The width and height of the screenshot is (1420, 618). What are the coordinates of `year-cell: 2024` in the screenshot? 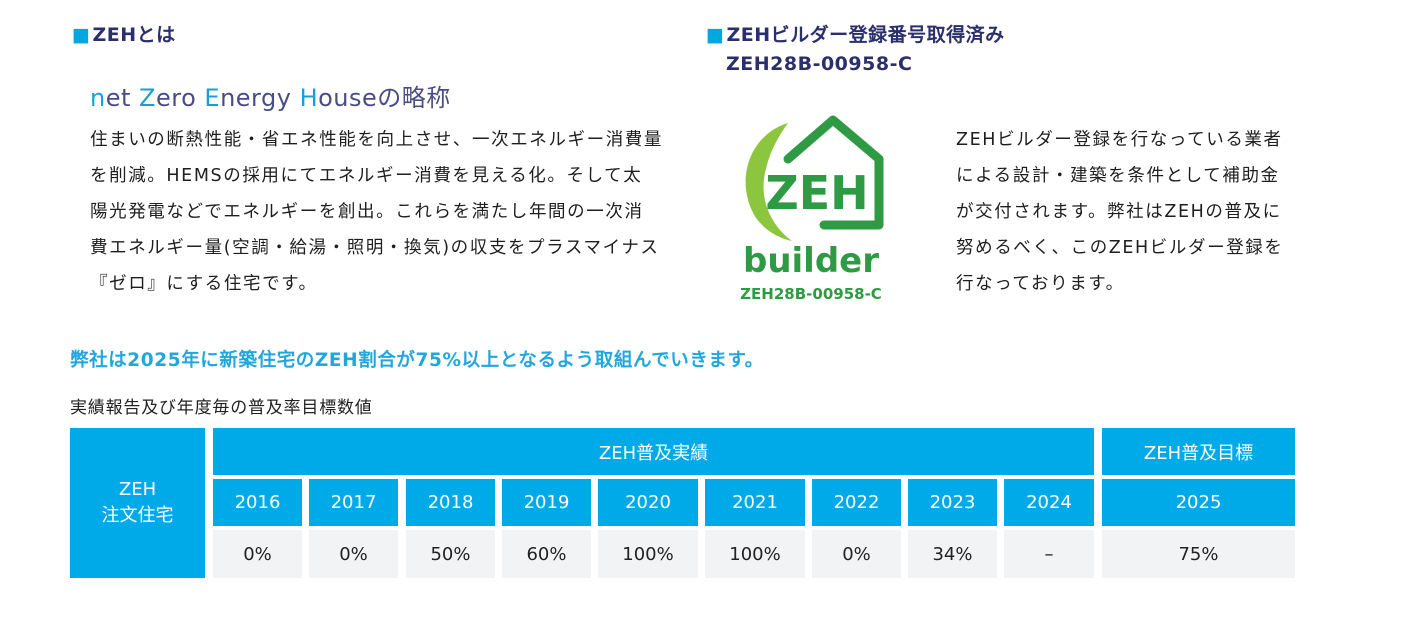 It's located at (1049, 502).